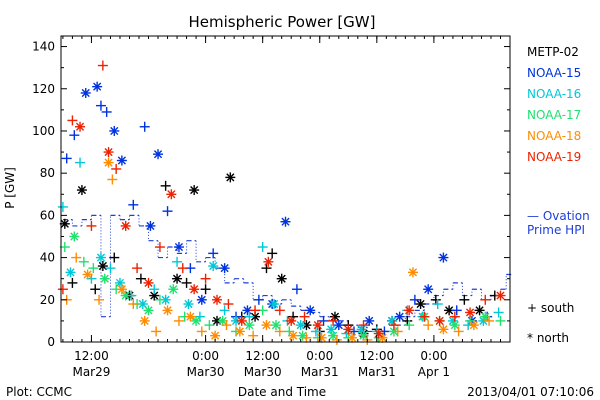 This screenshot has width=600, height=400. I want to click on legend-ovation: Prime HPI, so click(556, 230).